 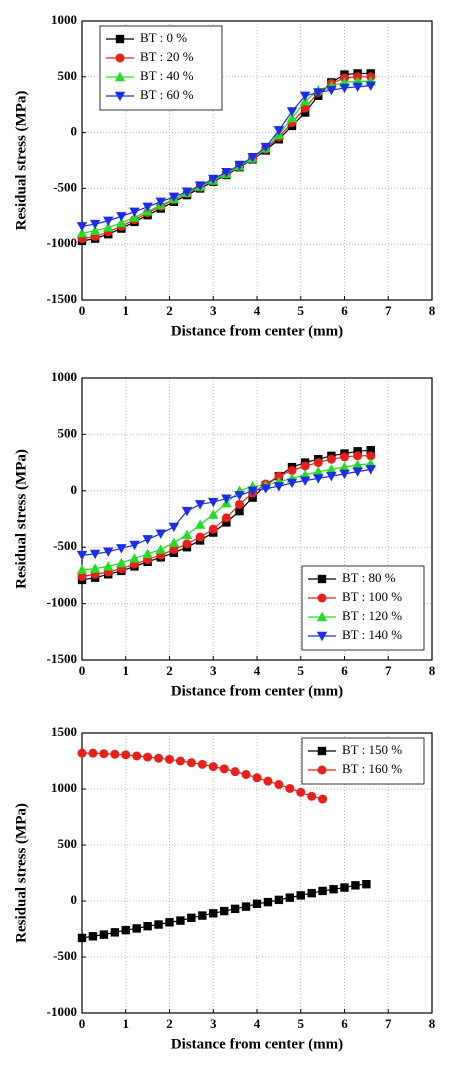 I want to click on legend-label: BT : 120 %, so click(x=372, y=615).